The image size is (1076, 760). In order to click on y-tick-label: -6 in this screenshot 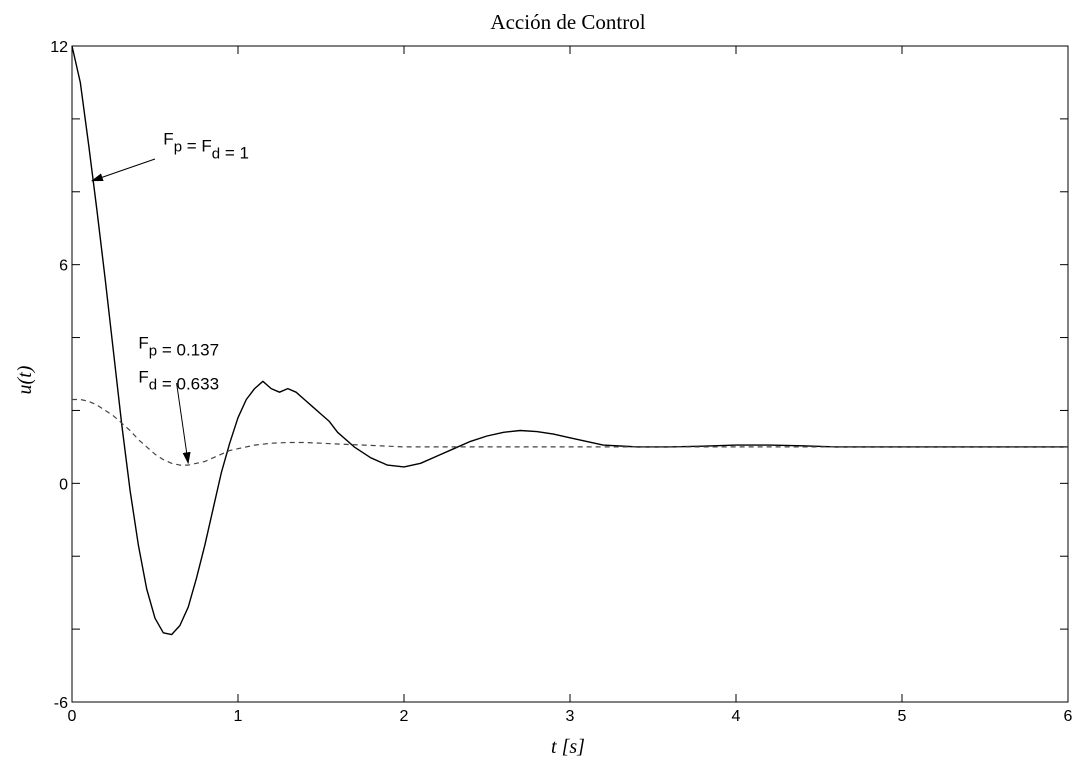, I will do `click(61, 703)`.